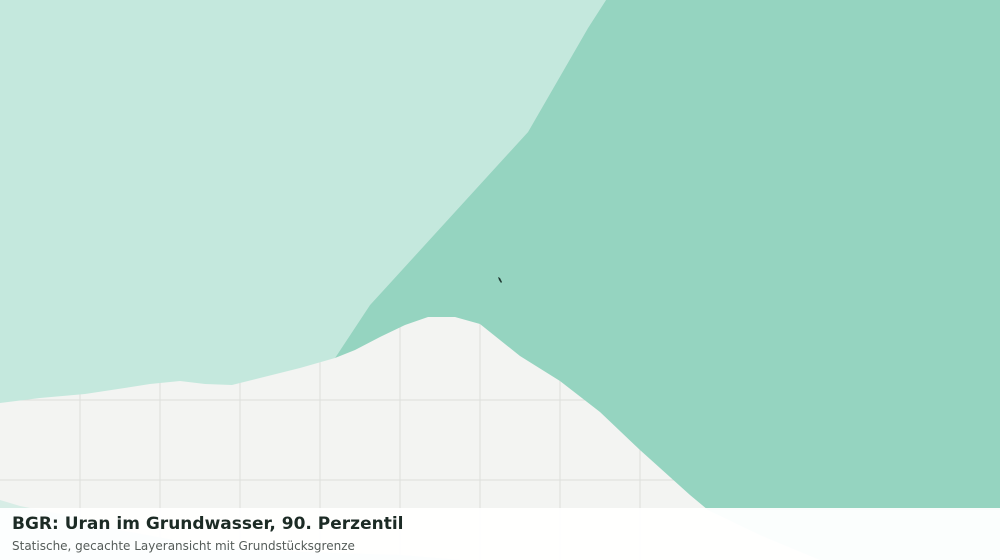 Image resolution: width=1000 pixels, height=560 pixels. I want to click on caption-title: BGR: Uran im Grundwasser, 90. Perzentil, so click(208, 524).